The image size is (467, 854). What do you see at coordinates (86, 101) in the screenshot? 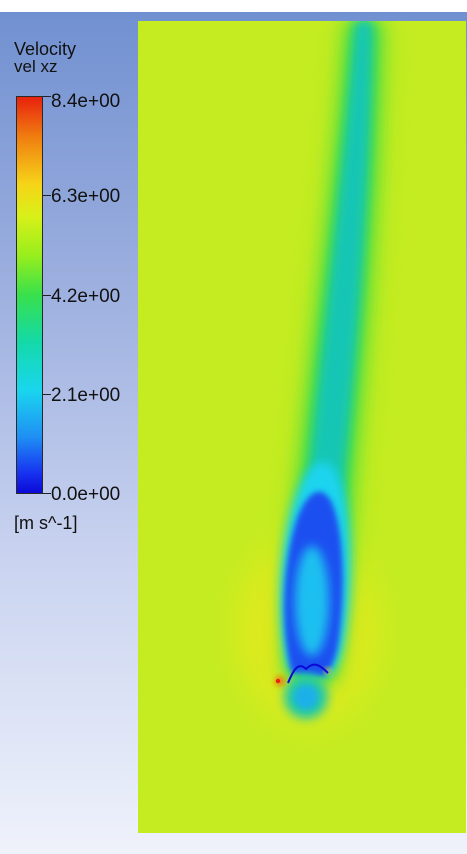
I see `colorbar-label-max: 8.4e+00` at bounding box center [86, 101].